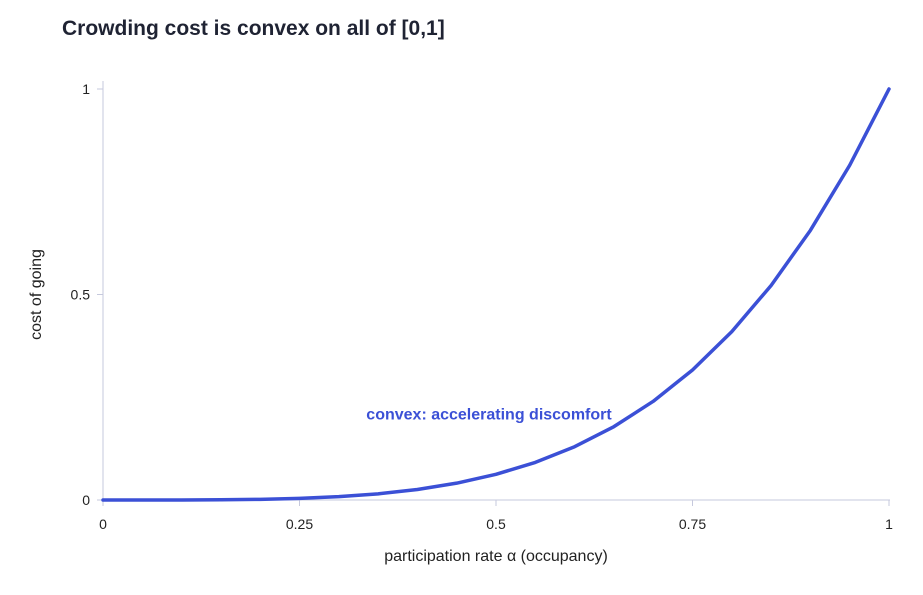 The width and height of the screenshot is (923, 595). I want to click on x-tick-label: 0.75, so click(692, 524).